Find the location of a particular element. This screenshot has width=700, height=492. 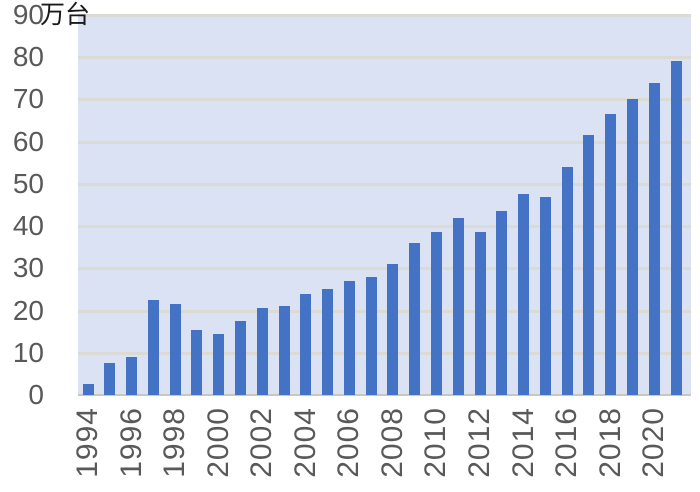

x-tick-label-2016: 2016 is located at coordinates (567, 442).